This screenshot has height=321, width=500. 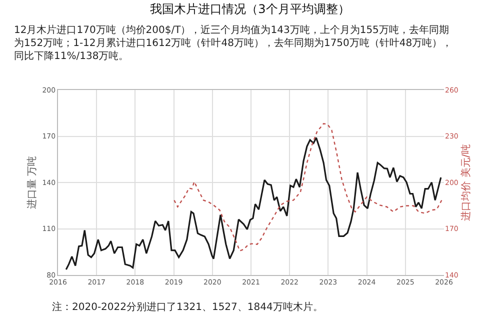 What do you see at coordinates (250, 9) in the screenshot?
I see `chart-title: 我国木片进口情况（3个月平均调整）` at bounding box center [250, 9].